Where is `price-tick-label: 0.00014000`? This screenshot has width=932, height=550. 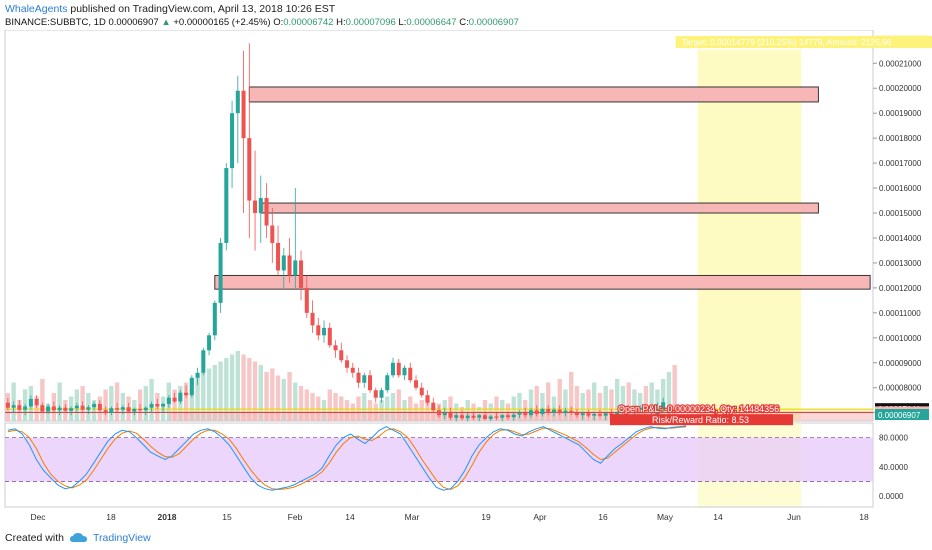
price-tick-label: 0.00014000 is located at coordinates (900, 238).